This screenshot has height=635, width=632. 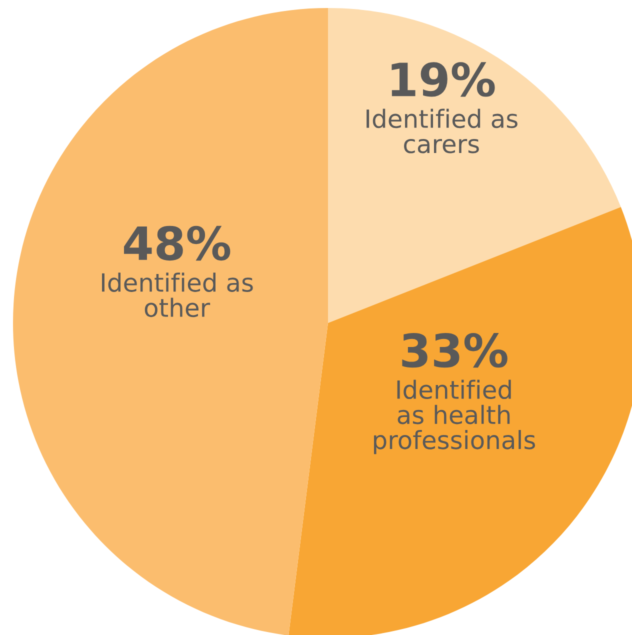 I want to click on slice-label: Identified as health professionals, so click(x=455, y=417).